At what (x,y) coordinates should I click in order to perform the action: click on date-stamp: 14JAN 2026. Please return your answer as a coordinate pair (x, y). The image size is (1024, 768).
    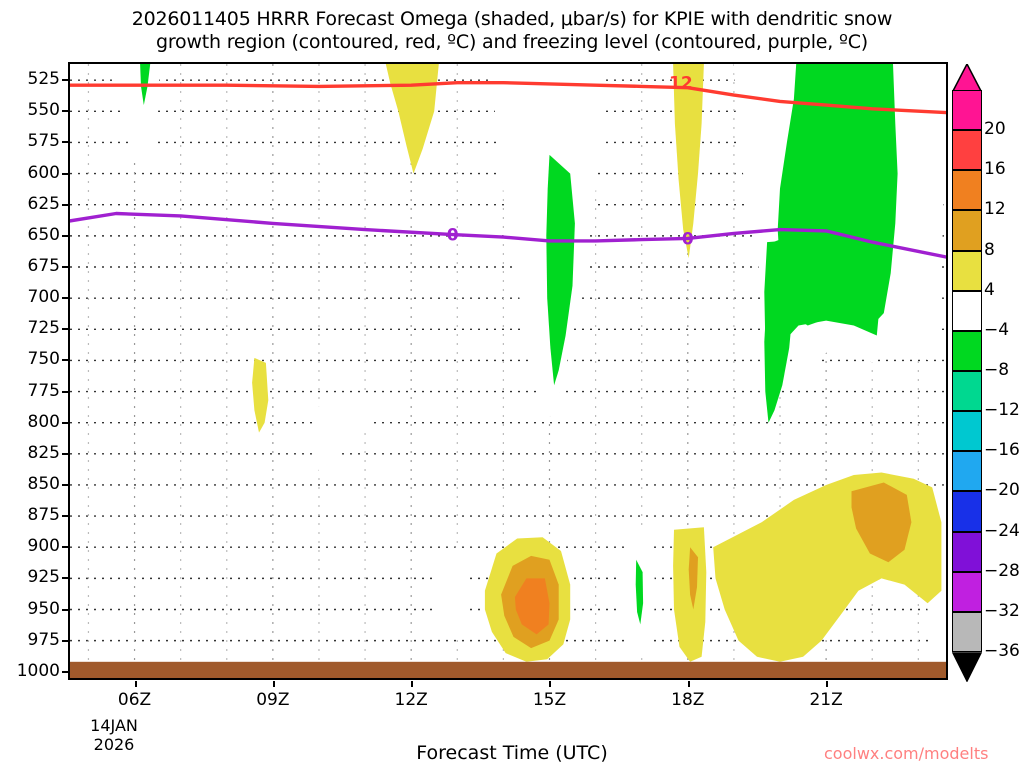
    Looking at the image, I should click on (114, 735).